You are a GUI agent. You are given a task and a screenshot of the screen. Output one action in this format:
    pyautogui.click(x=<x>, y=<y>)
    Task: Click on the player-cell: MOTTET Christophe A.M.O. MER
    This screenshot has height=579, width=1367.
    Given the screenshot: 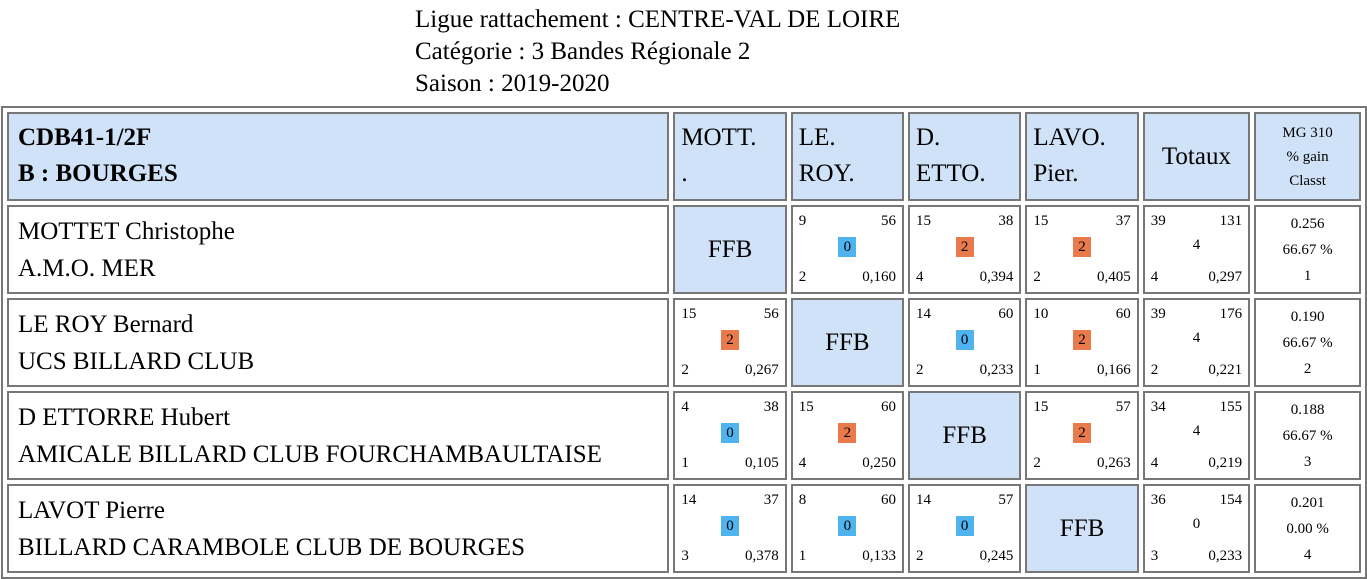 What is the action you would take?
    pyautogui.click(x=338, y=249)
    